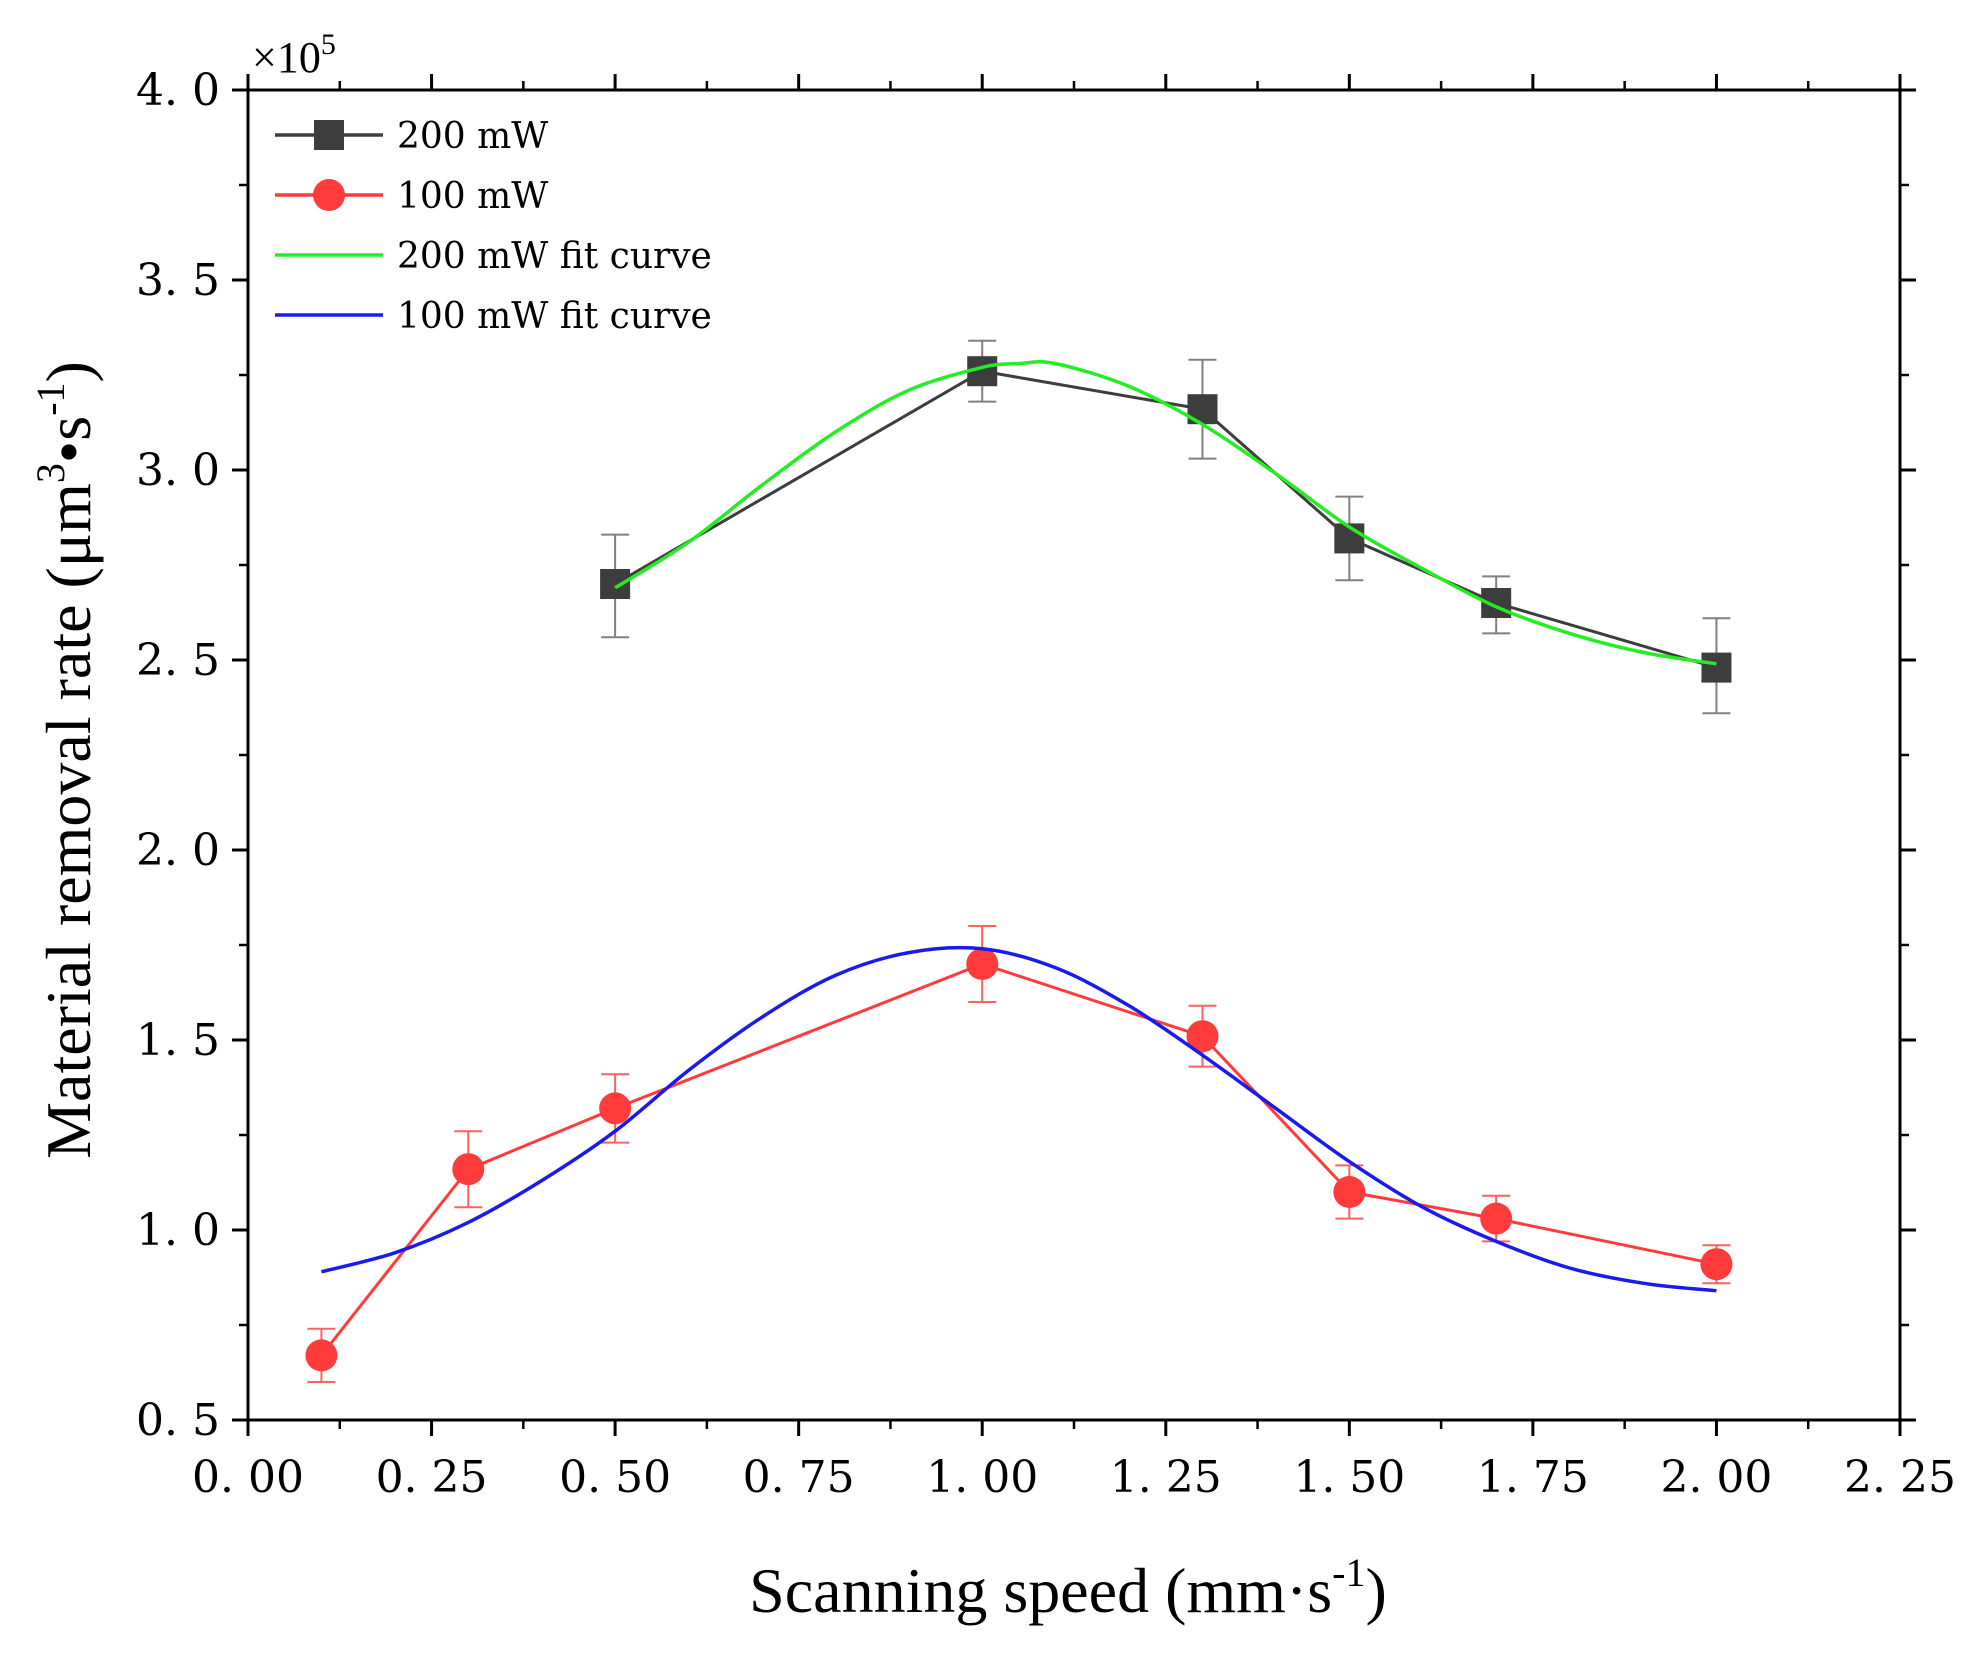 This screenshot has height=1653, width=1973. What do you see at coordinates (329, 195) in the screenshot?
I see `legend-marker-circle` at bounding box center [329, 195].